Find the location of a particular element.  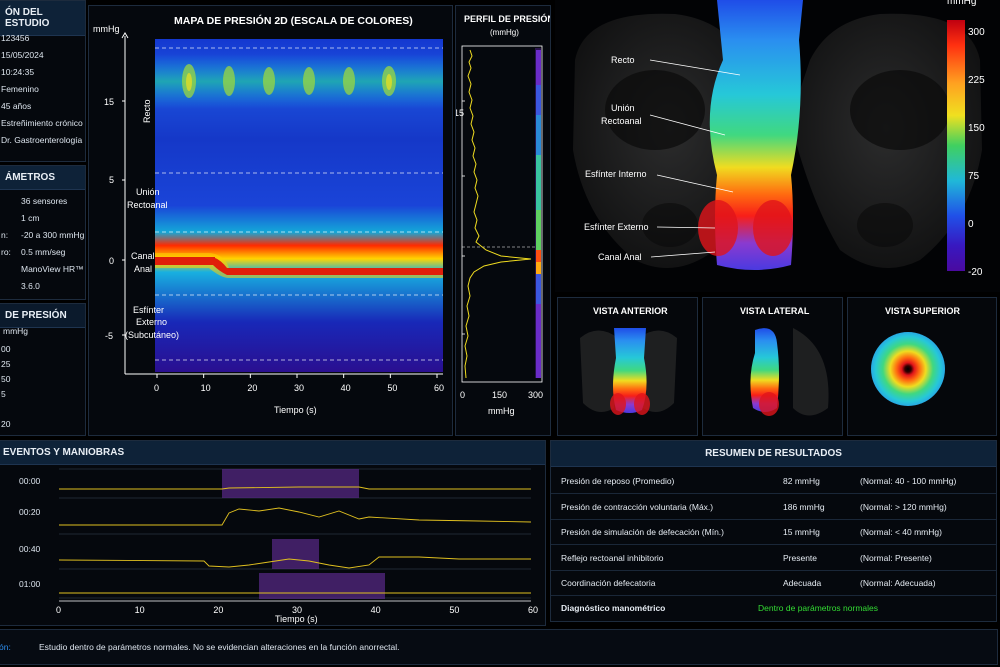

map-xtick-label: 10 is located at coordinates (206, 388).